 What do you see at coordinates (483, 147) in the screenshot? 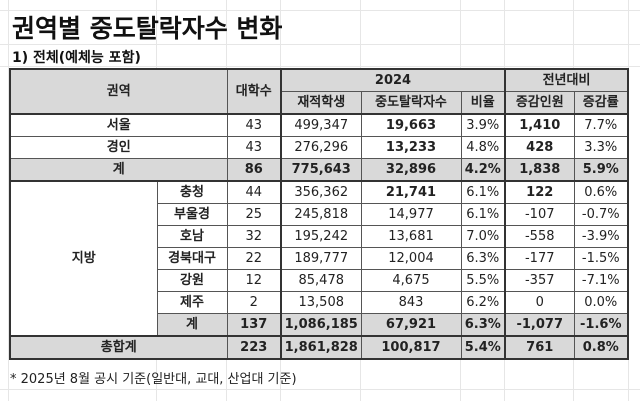
I see `ratio-cell: 4.8%` at bounding box center [483, 147].